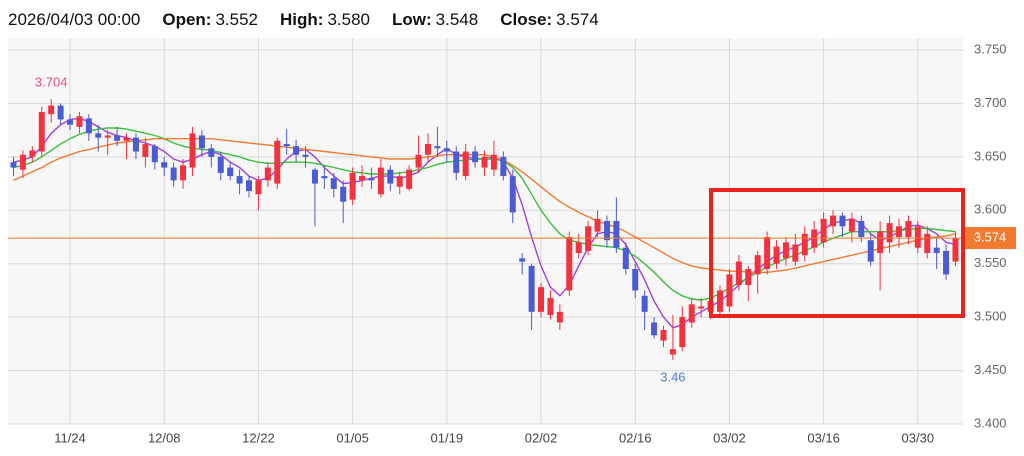 This screenshot has width=1024, height=456. I want to click on header-label: Low:, so click(412, 19).